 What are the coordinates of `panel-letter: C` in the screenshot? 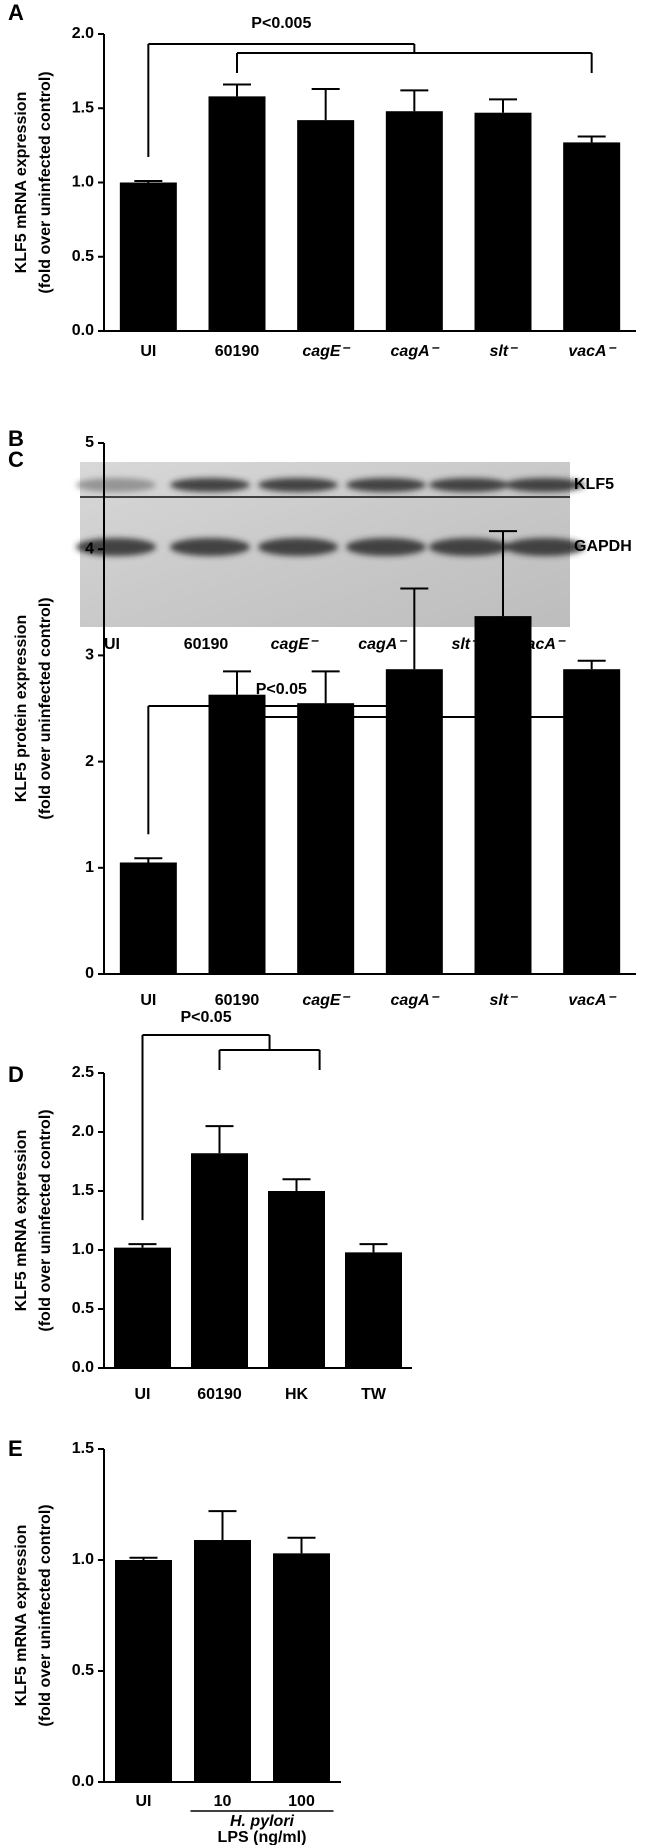 It's located at (16, 459).